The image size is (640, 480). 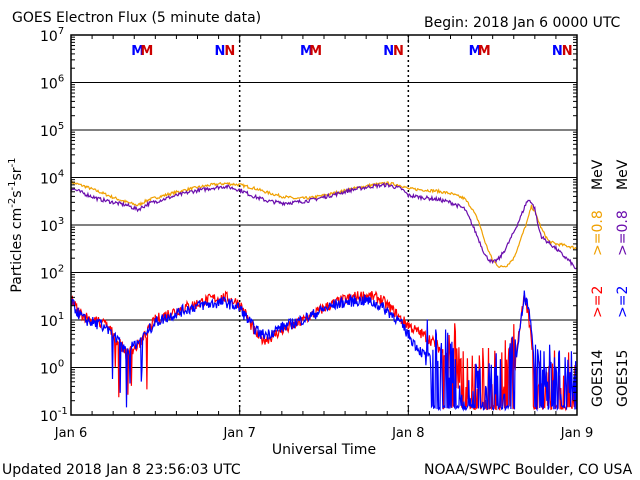 I want to click on y-tick-label: 10⁷, so click(x=52, y=35).